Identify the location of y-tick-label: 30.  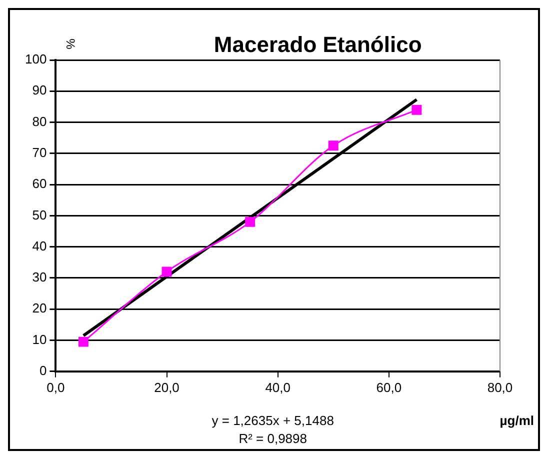
(39, 277).